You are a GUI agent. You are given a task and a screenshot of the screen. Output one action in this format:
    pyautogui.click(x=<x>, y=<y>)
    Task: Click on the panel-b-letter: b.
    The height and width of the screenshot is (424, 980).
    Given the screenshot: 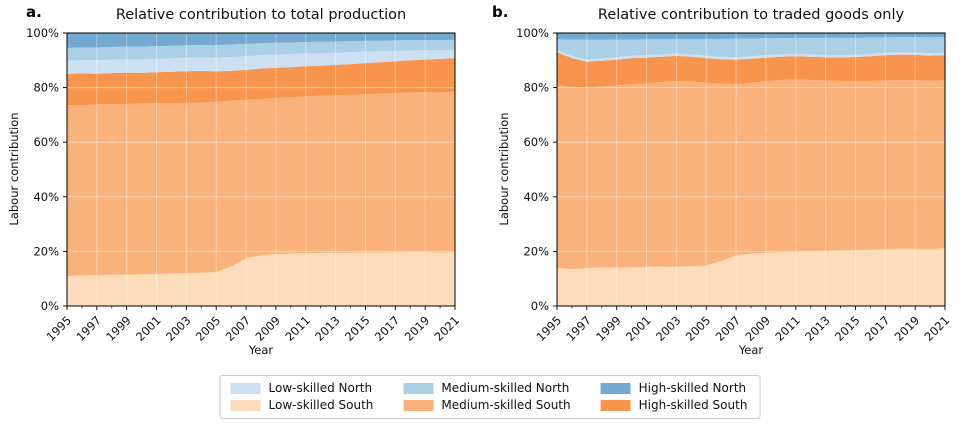 What is the action you would take?
    pyautogui.click(x=500, y=12)
    